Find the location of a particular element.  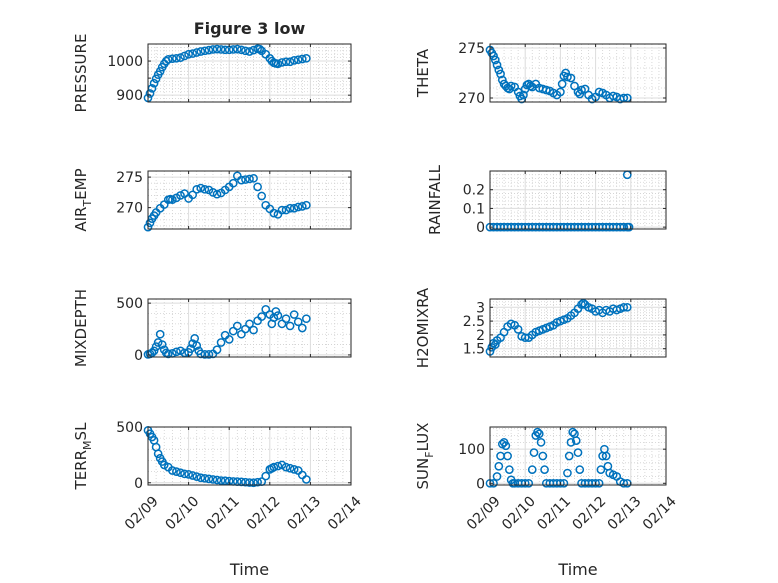

chart-title: Figure 3 low is located at coordinates (250, 28).